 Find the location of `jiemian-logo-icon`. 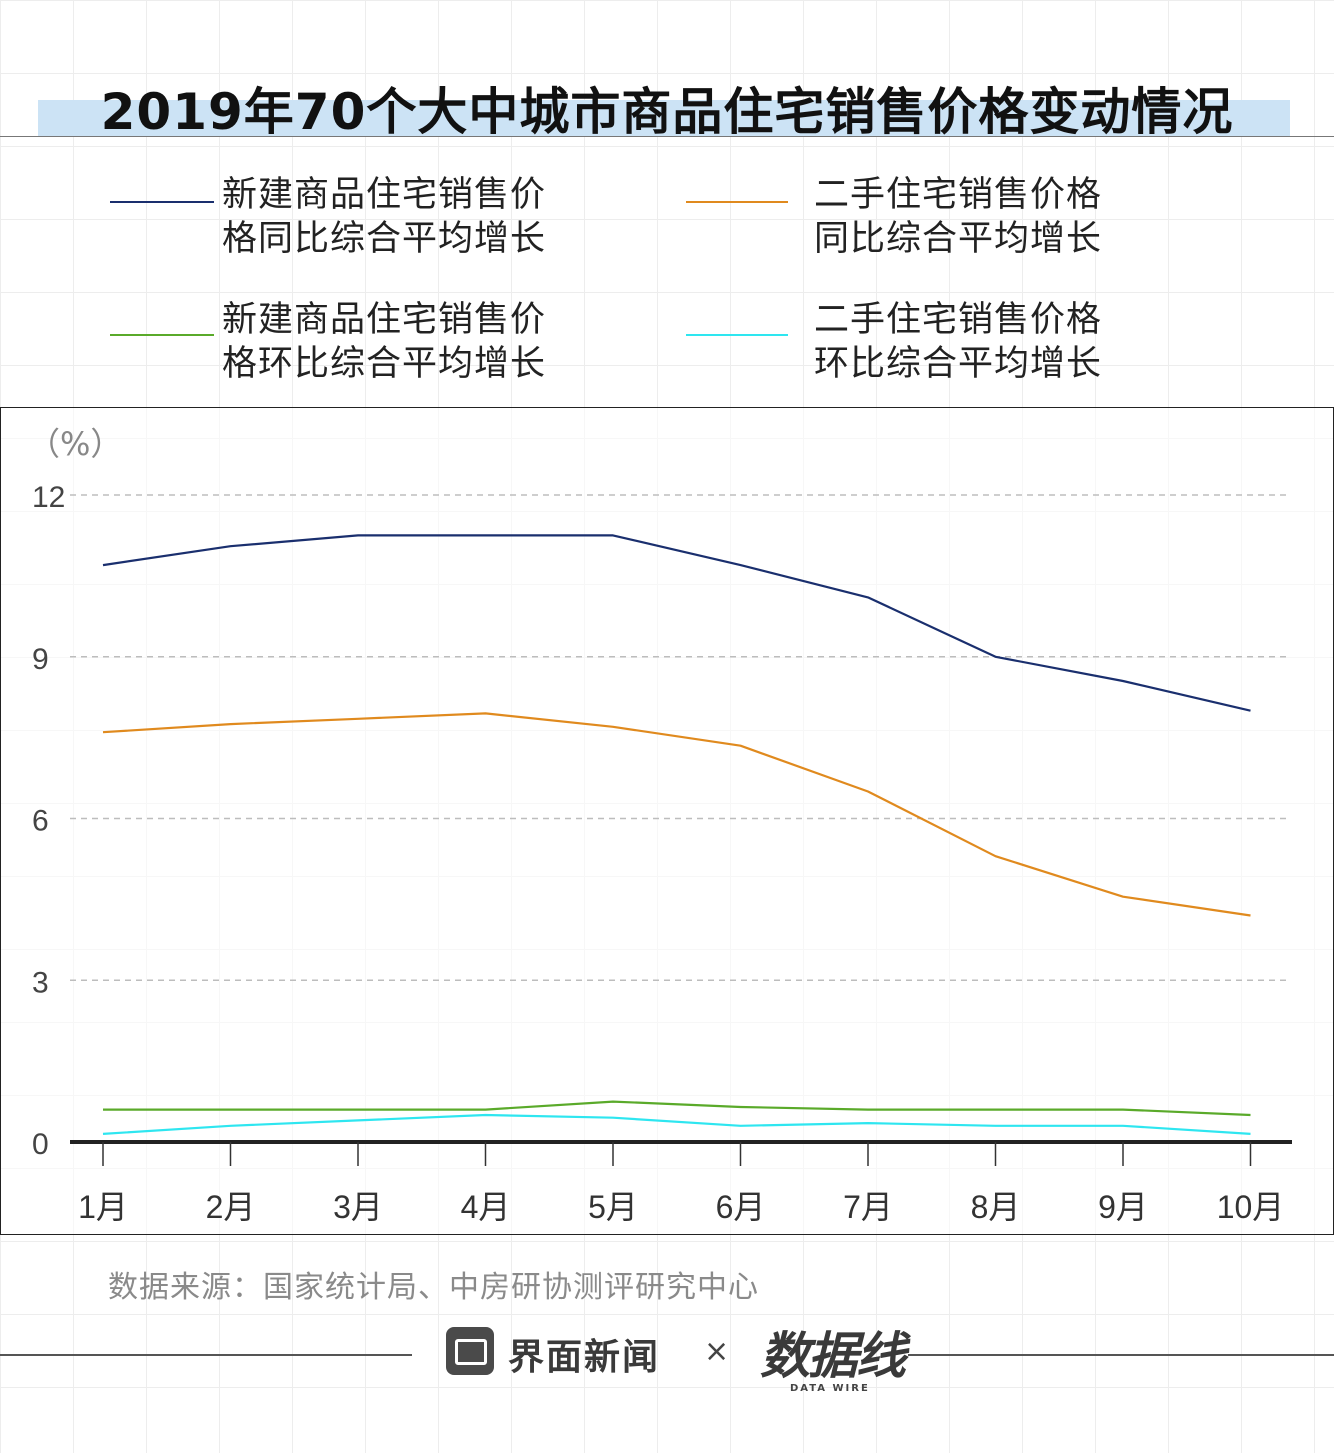

jiemian-logo-icon is located at coordinates (470, 1351).